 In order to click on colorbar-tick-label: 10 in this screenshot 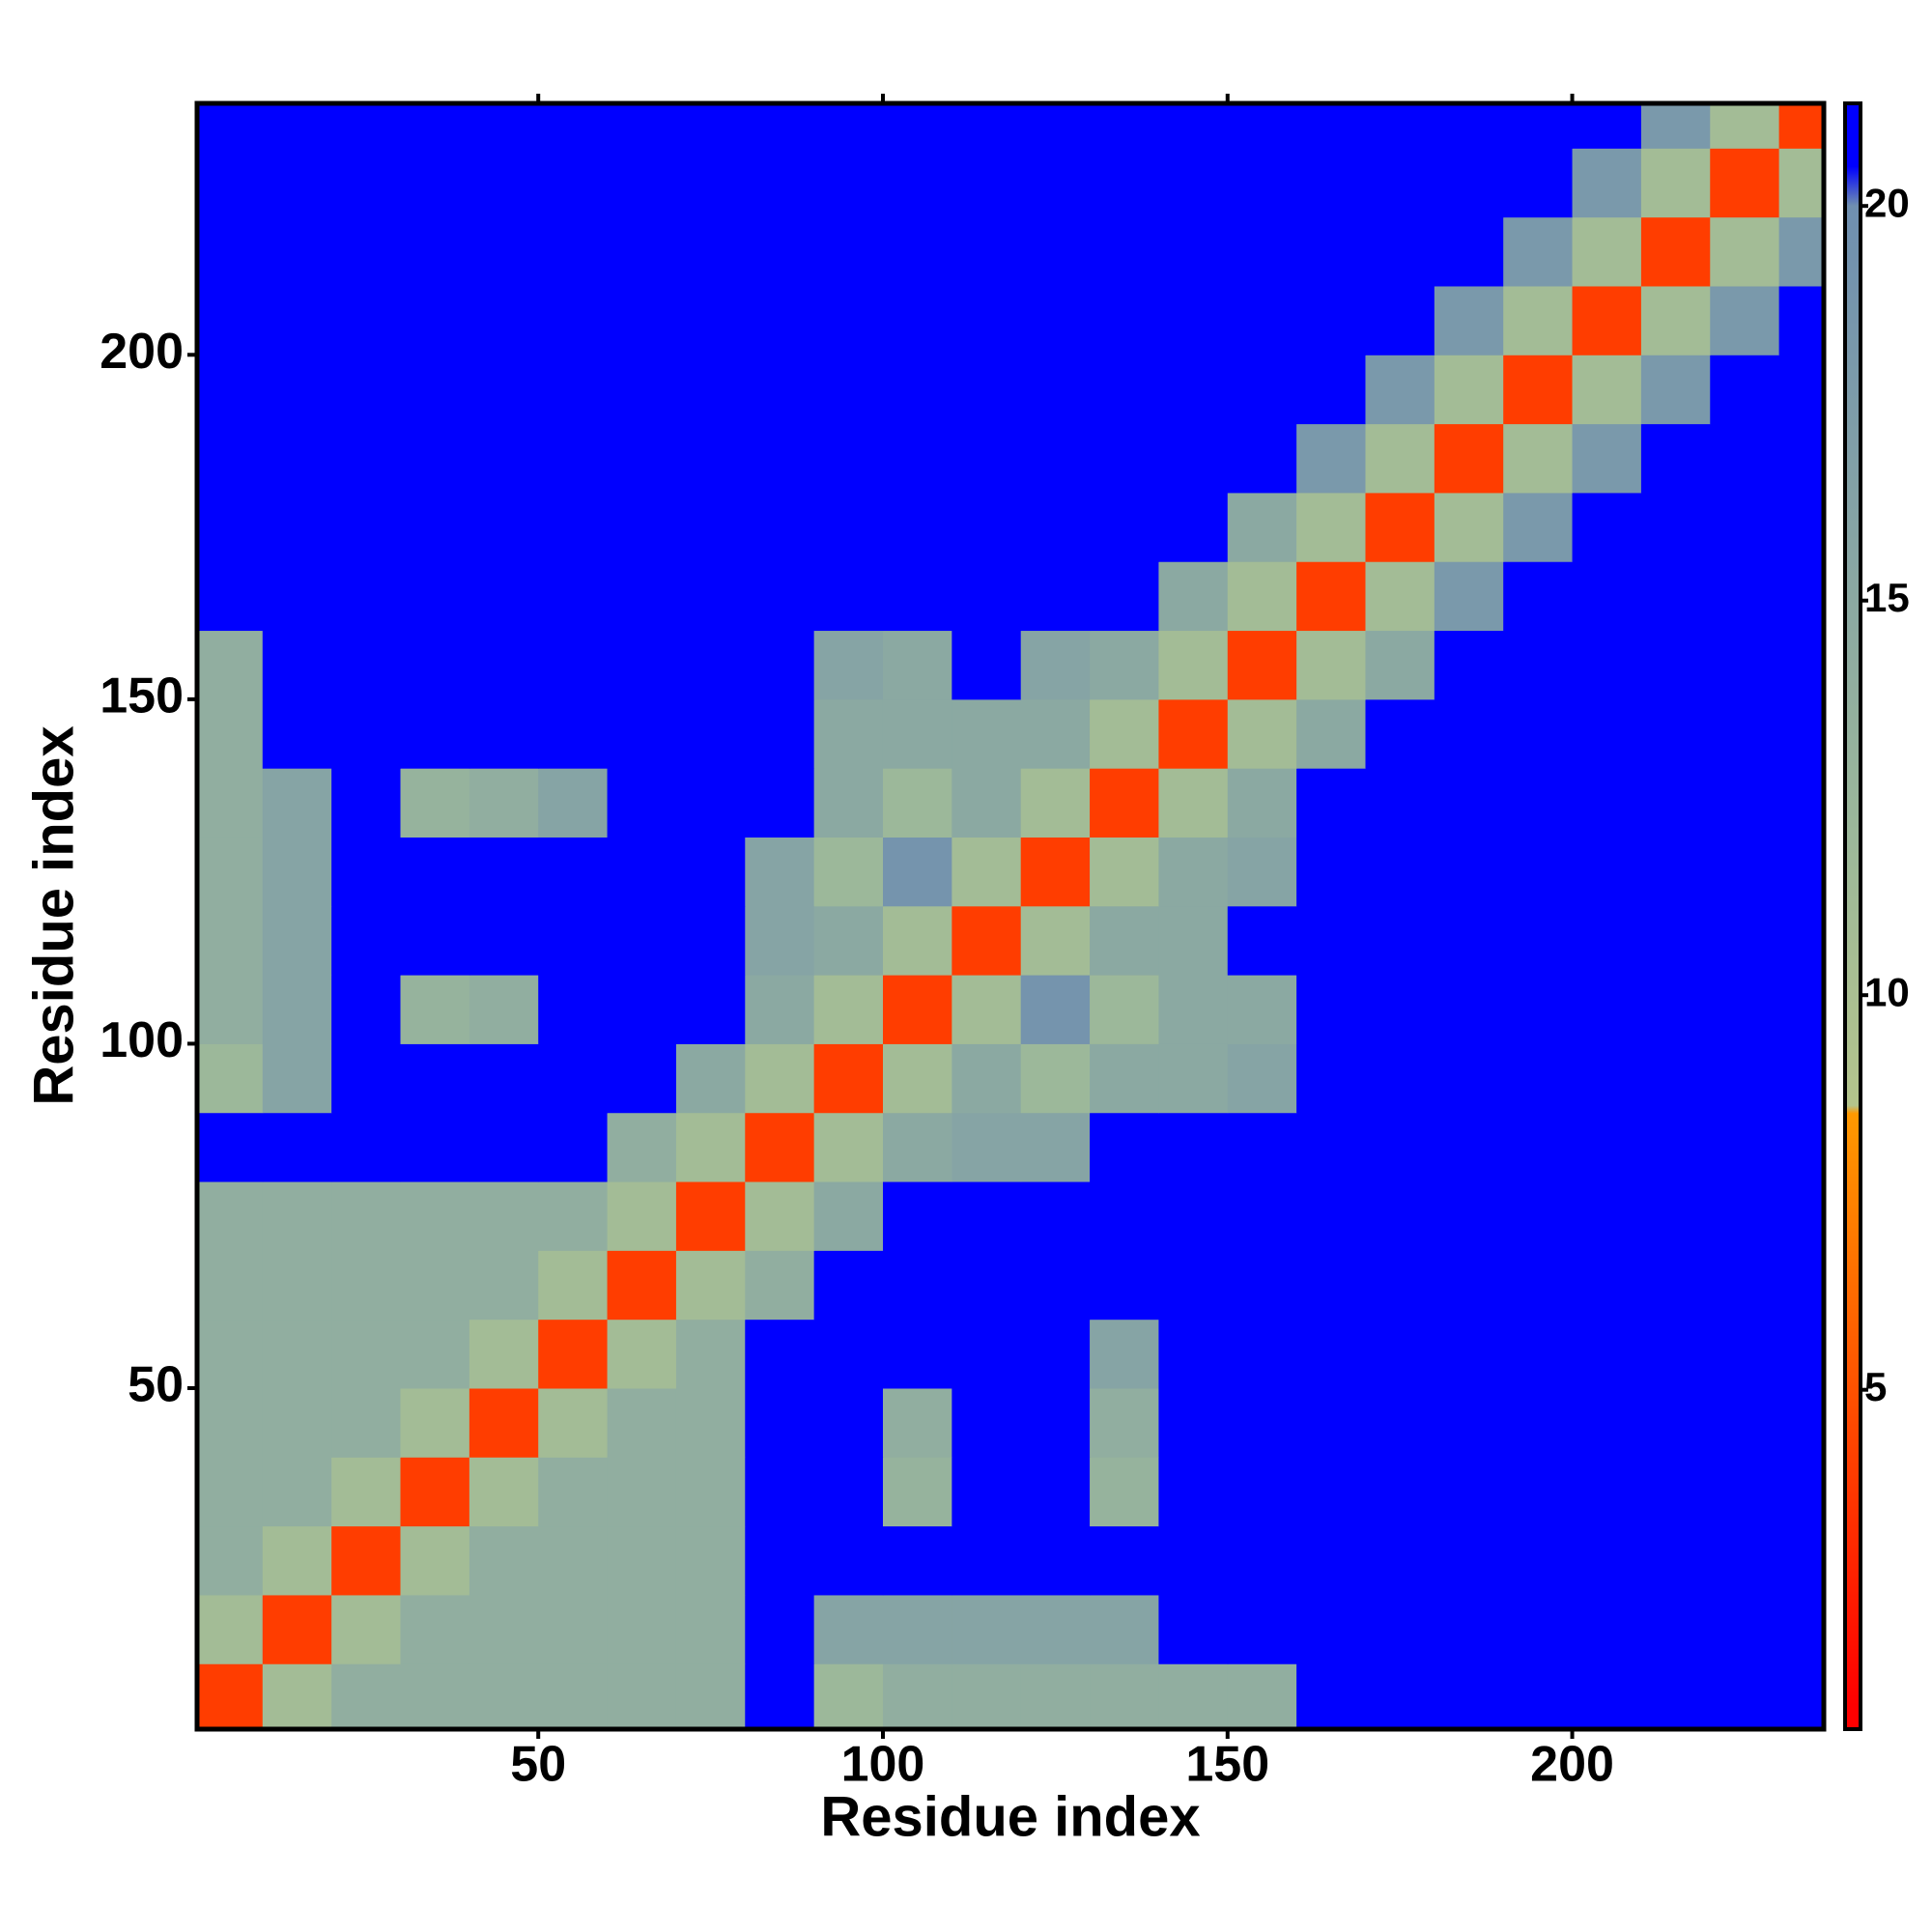, I will do `click(1887, 992)`.